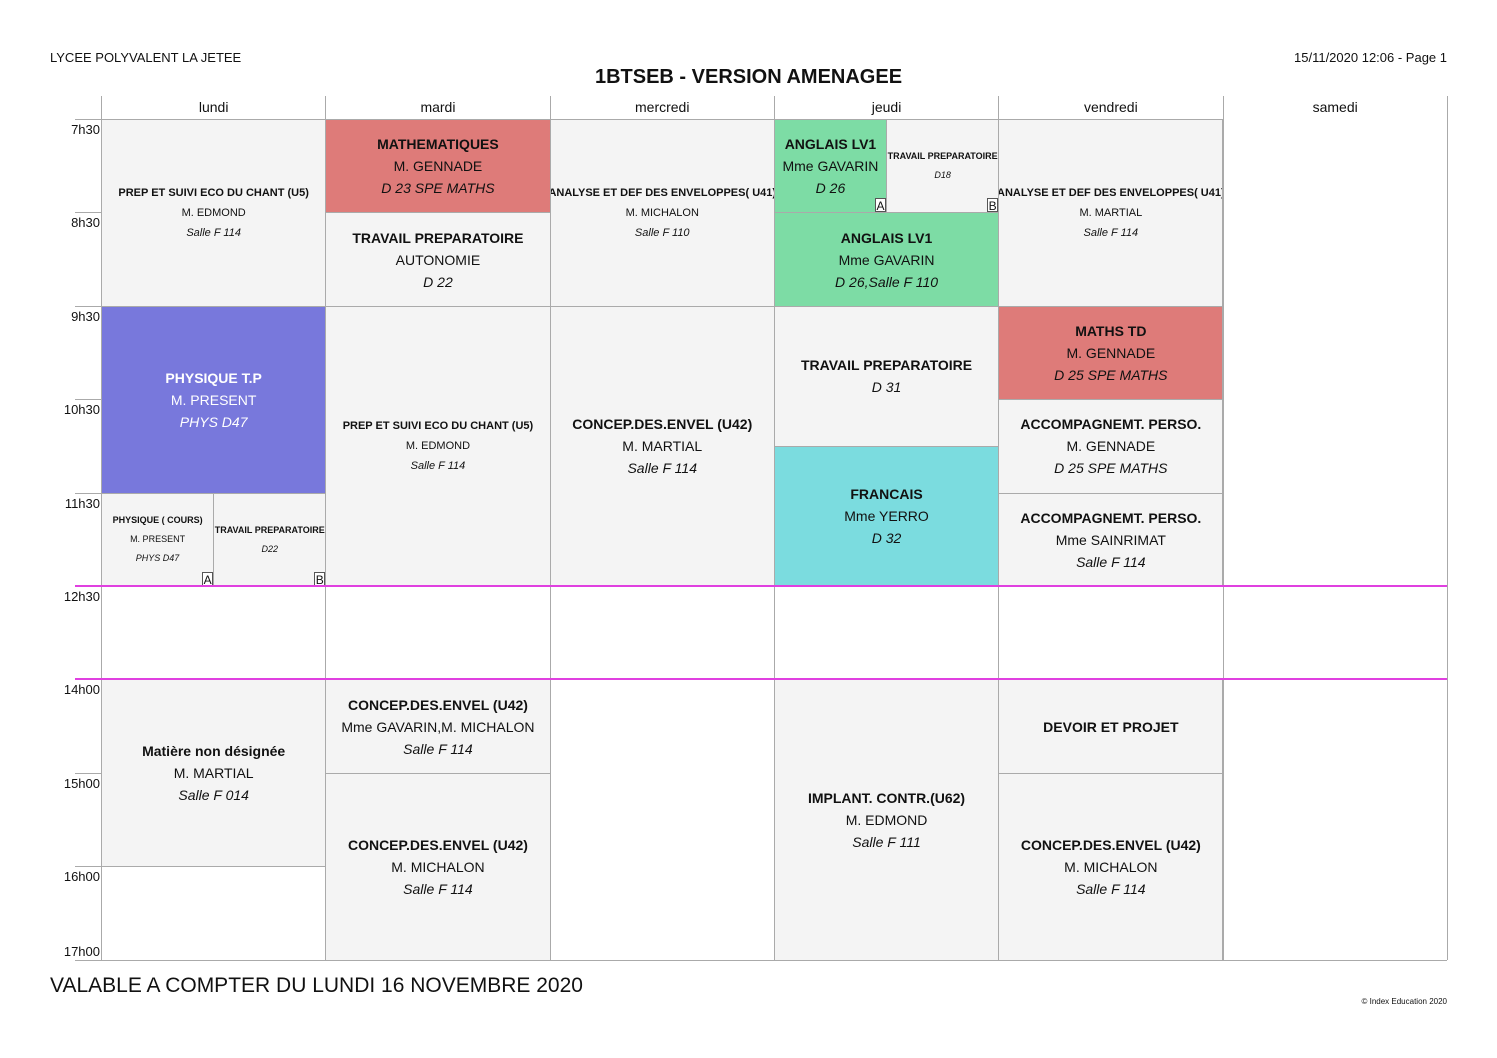 Image resolution: width=1497 pixels, height=1058 pixels. Describe the element at coordinates (1334, 107) in the screenshot. I see `day-header: samedi` at that location.